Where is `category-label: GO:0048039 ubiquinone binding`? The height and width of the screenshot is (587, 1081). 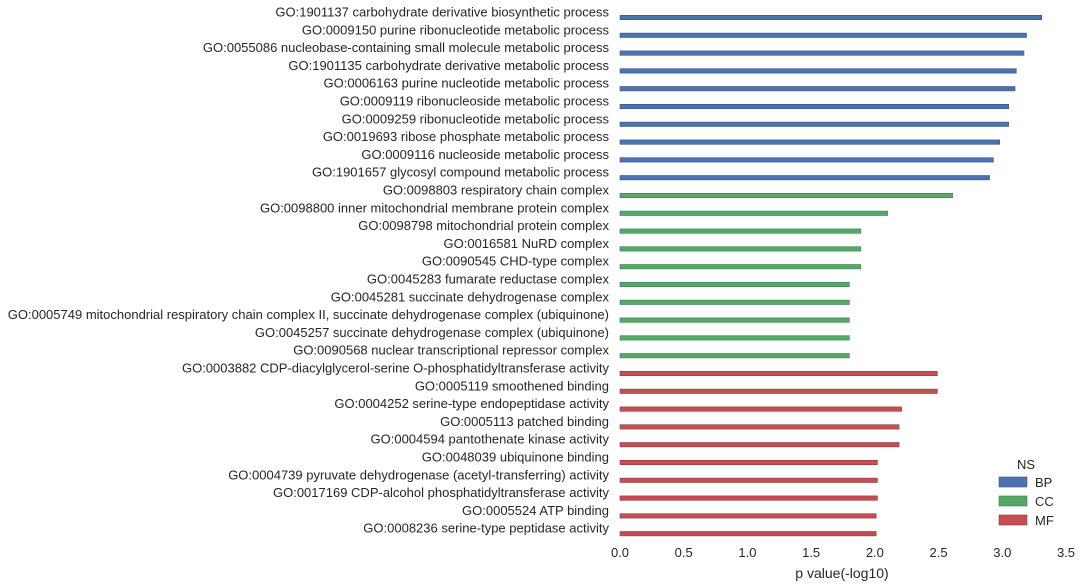
category-label: GO:0048039 ubiquinone binding is located at coordinates (515, 457).